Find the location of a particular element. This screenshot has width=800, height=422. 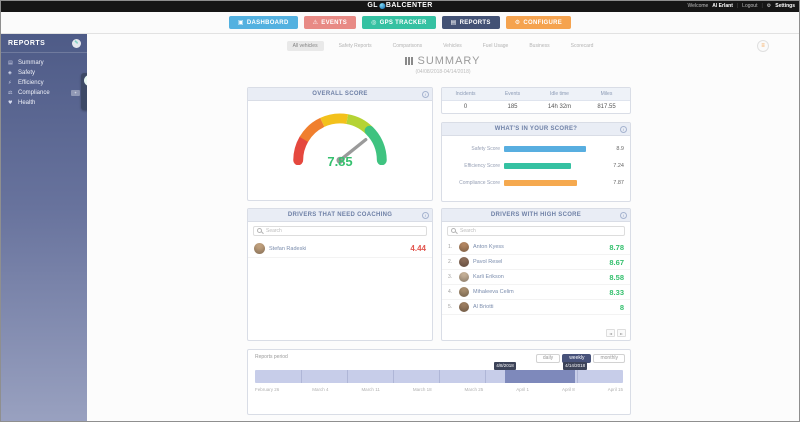

compliance-badge: + is located at coordinates (75, 93).